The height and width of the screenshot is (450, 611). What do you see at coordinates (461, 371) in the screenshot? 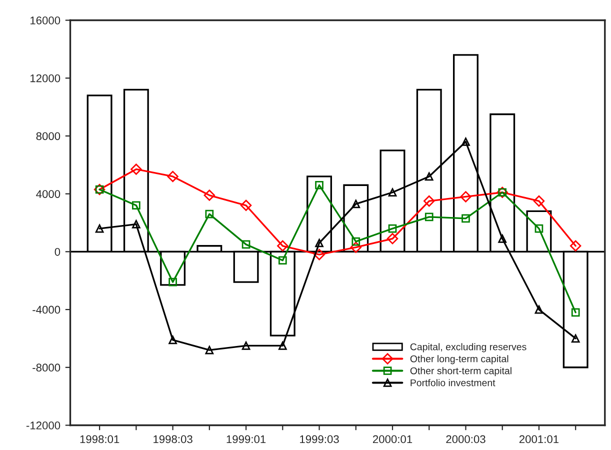
I see `legend-label: Other short-term capital` at bounding box center [461, 371].